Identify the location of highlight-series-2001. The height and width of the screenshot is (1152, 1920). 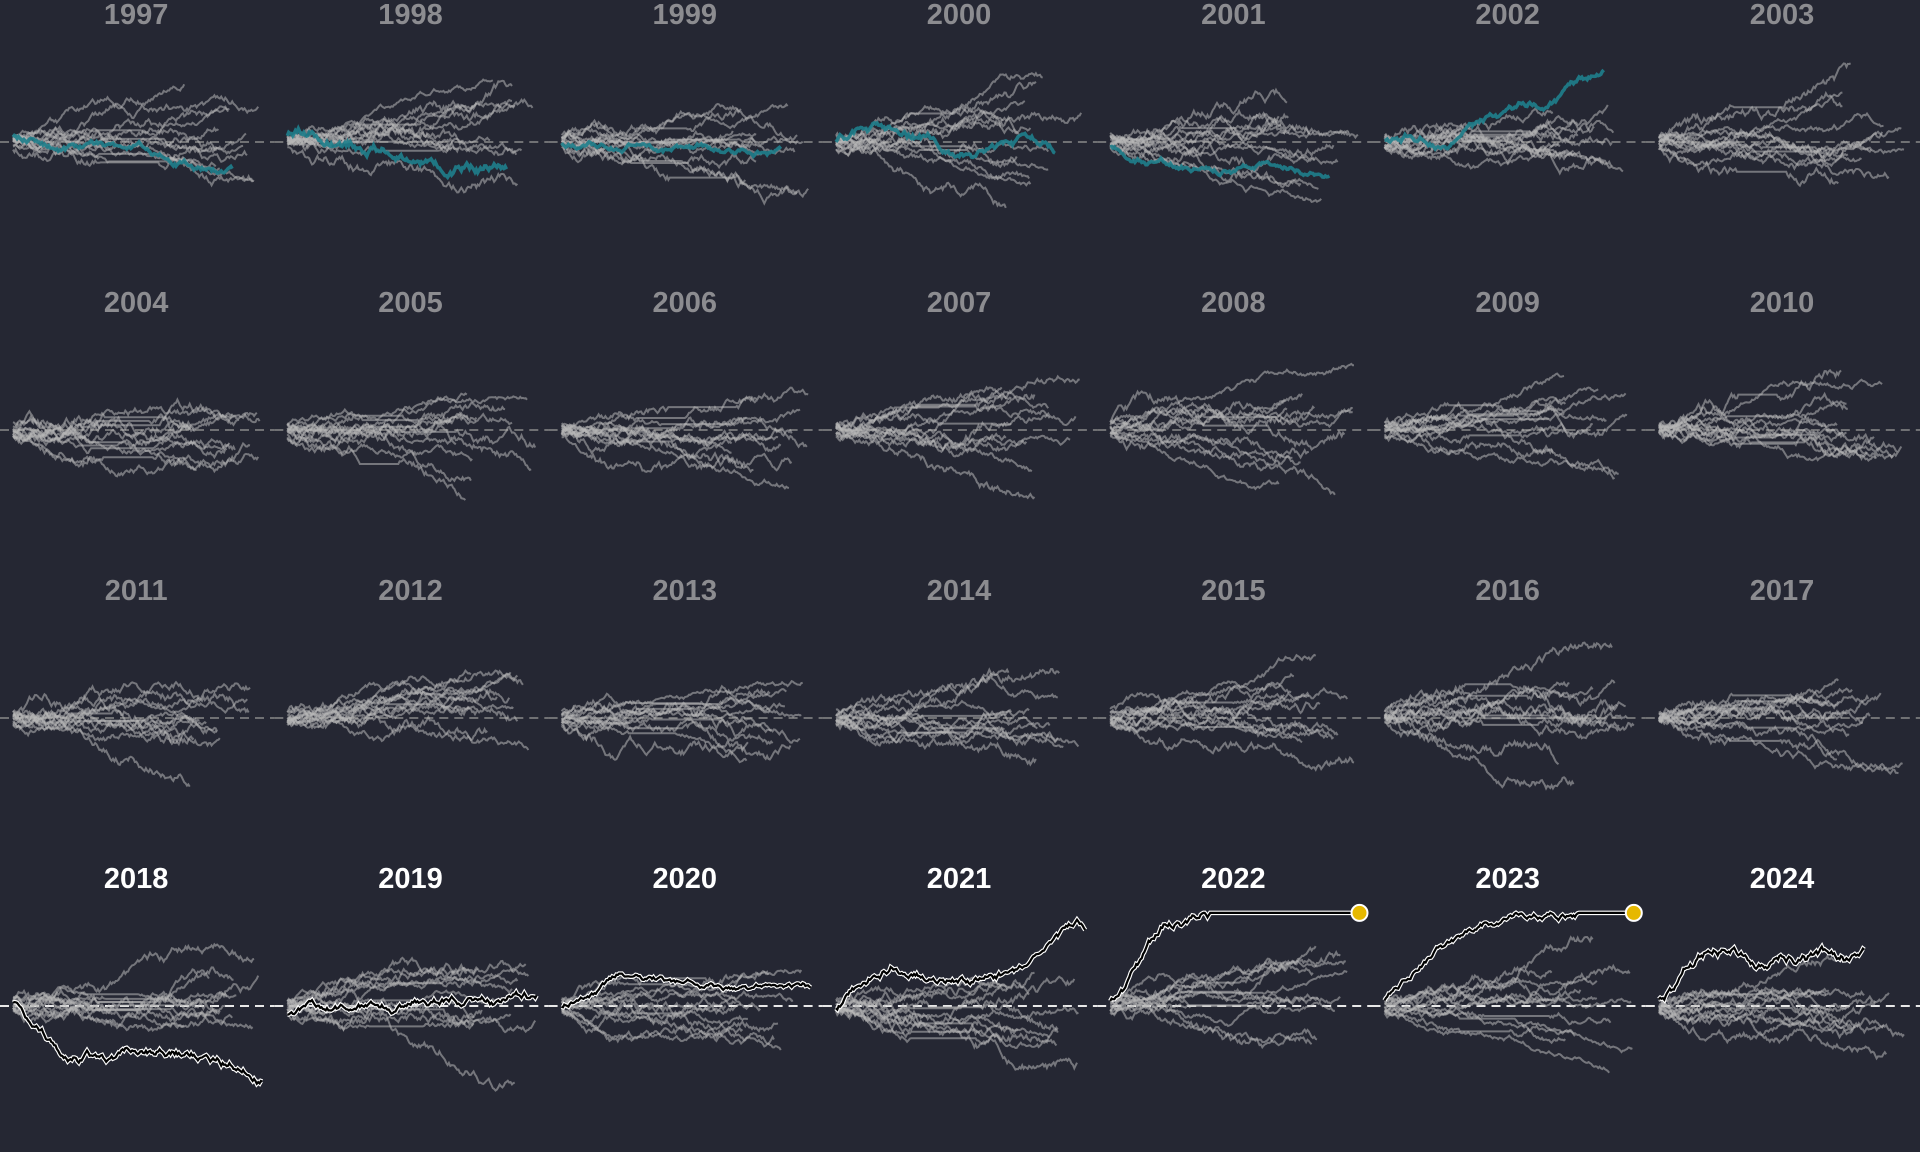
(1220, 161).